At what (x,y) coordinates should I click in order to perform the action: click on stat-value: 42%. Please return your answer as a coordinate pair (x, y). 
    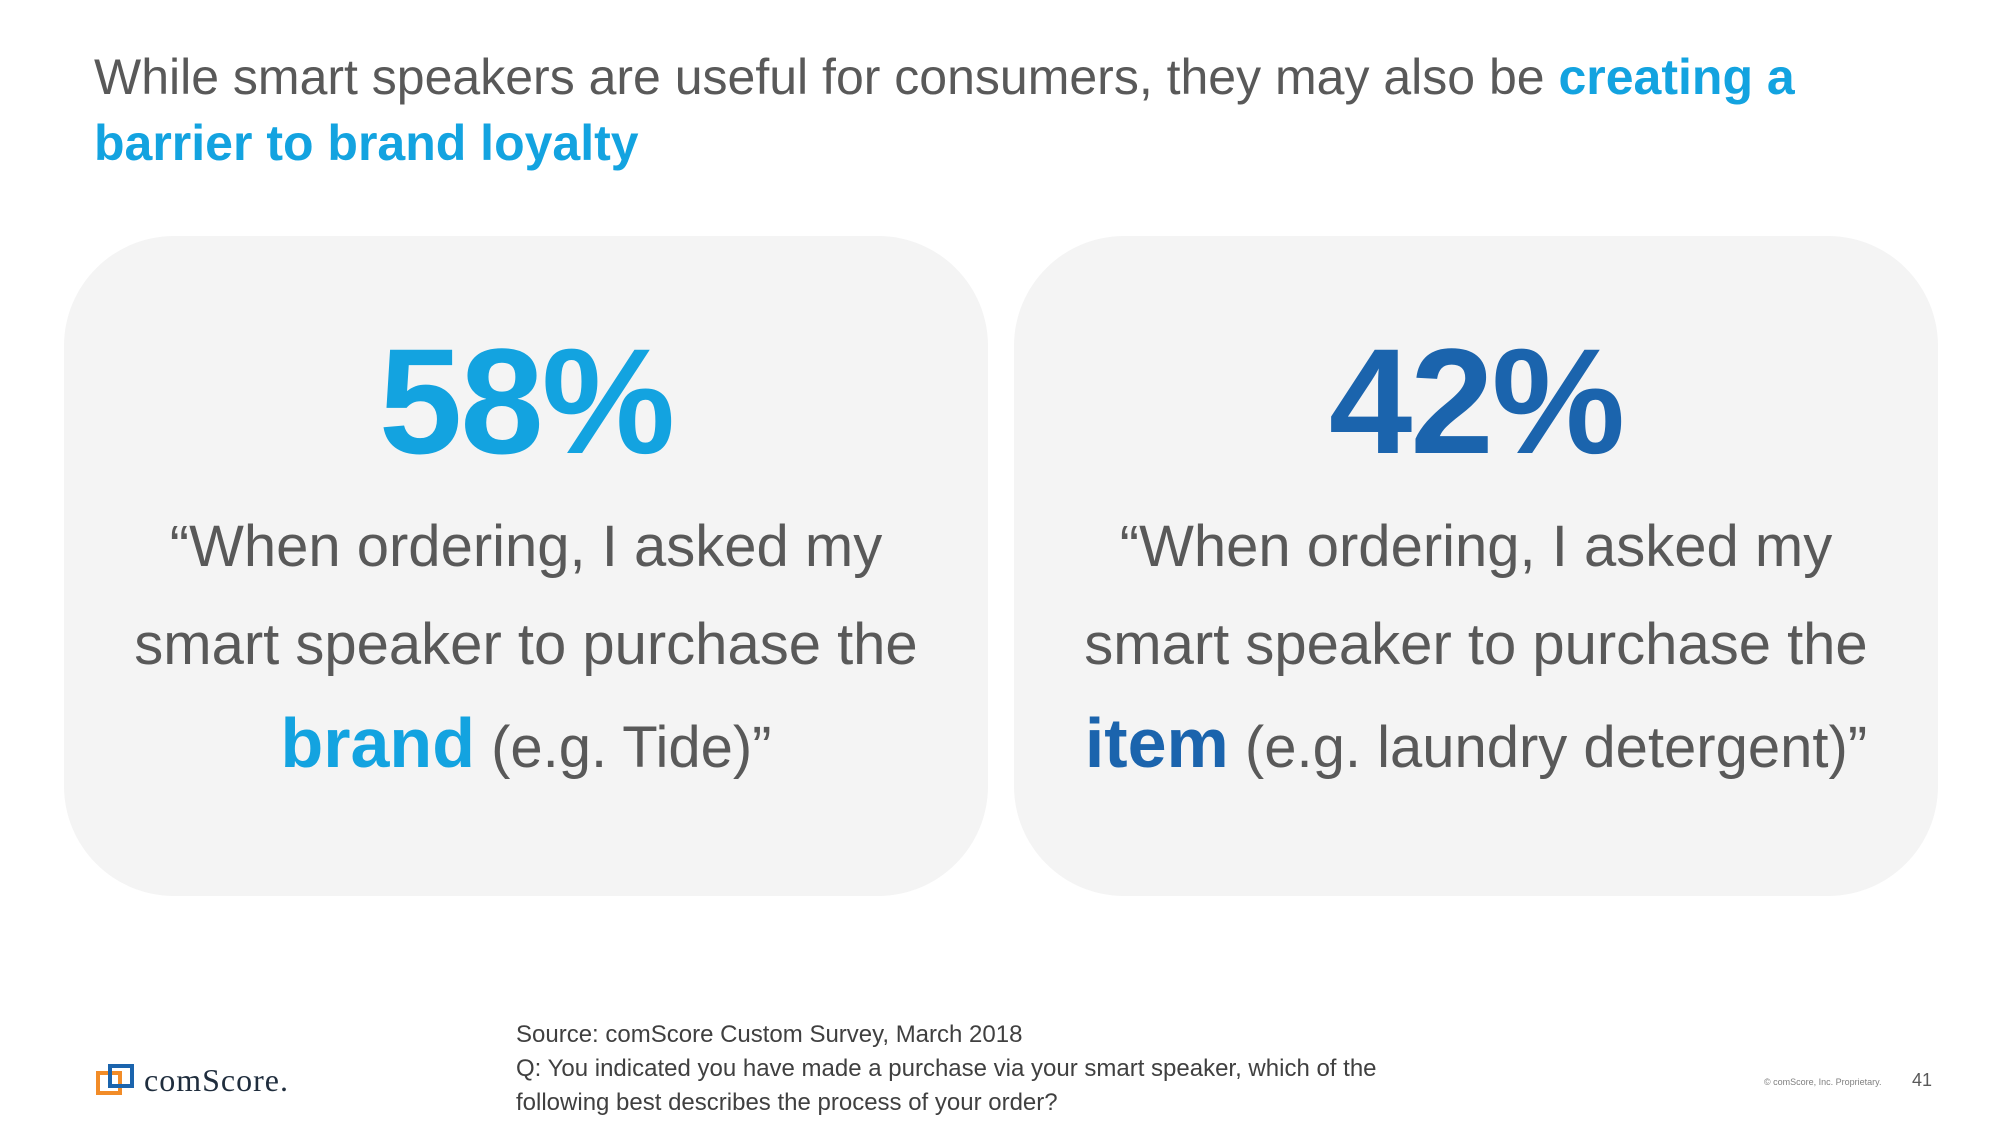
    Looking at the image, I should click on (1476, 401).